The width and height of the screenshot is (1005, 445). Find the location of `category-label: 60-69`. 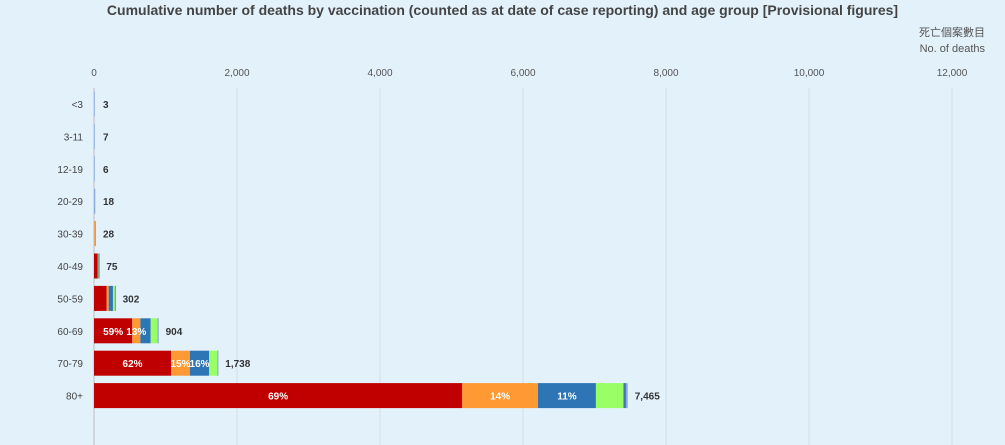

category-label: 60-69 is located at coordinates (70, 332).